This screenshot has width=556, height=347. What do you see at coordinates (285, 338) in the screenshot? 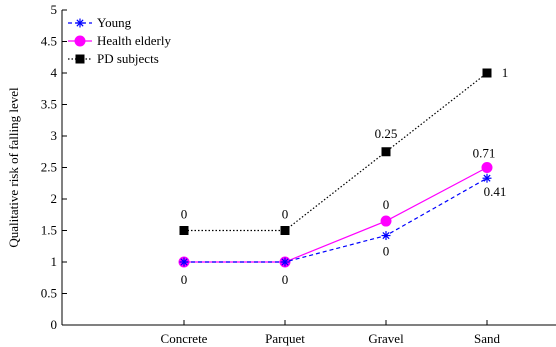
I see `x-tick-label: Parquet` at bounding box center [285, 338].